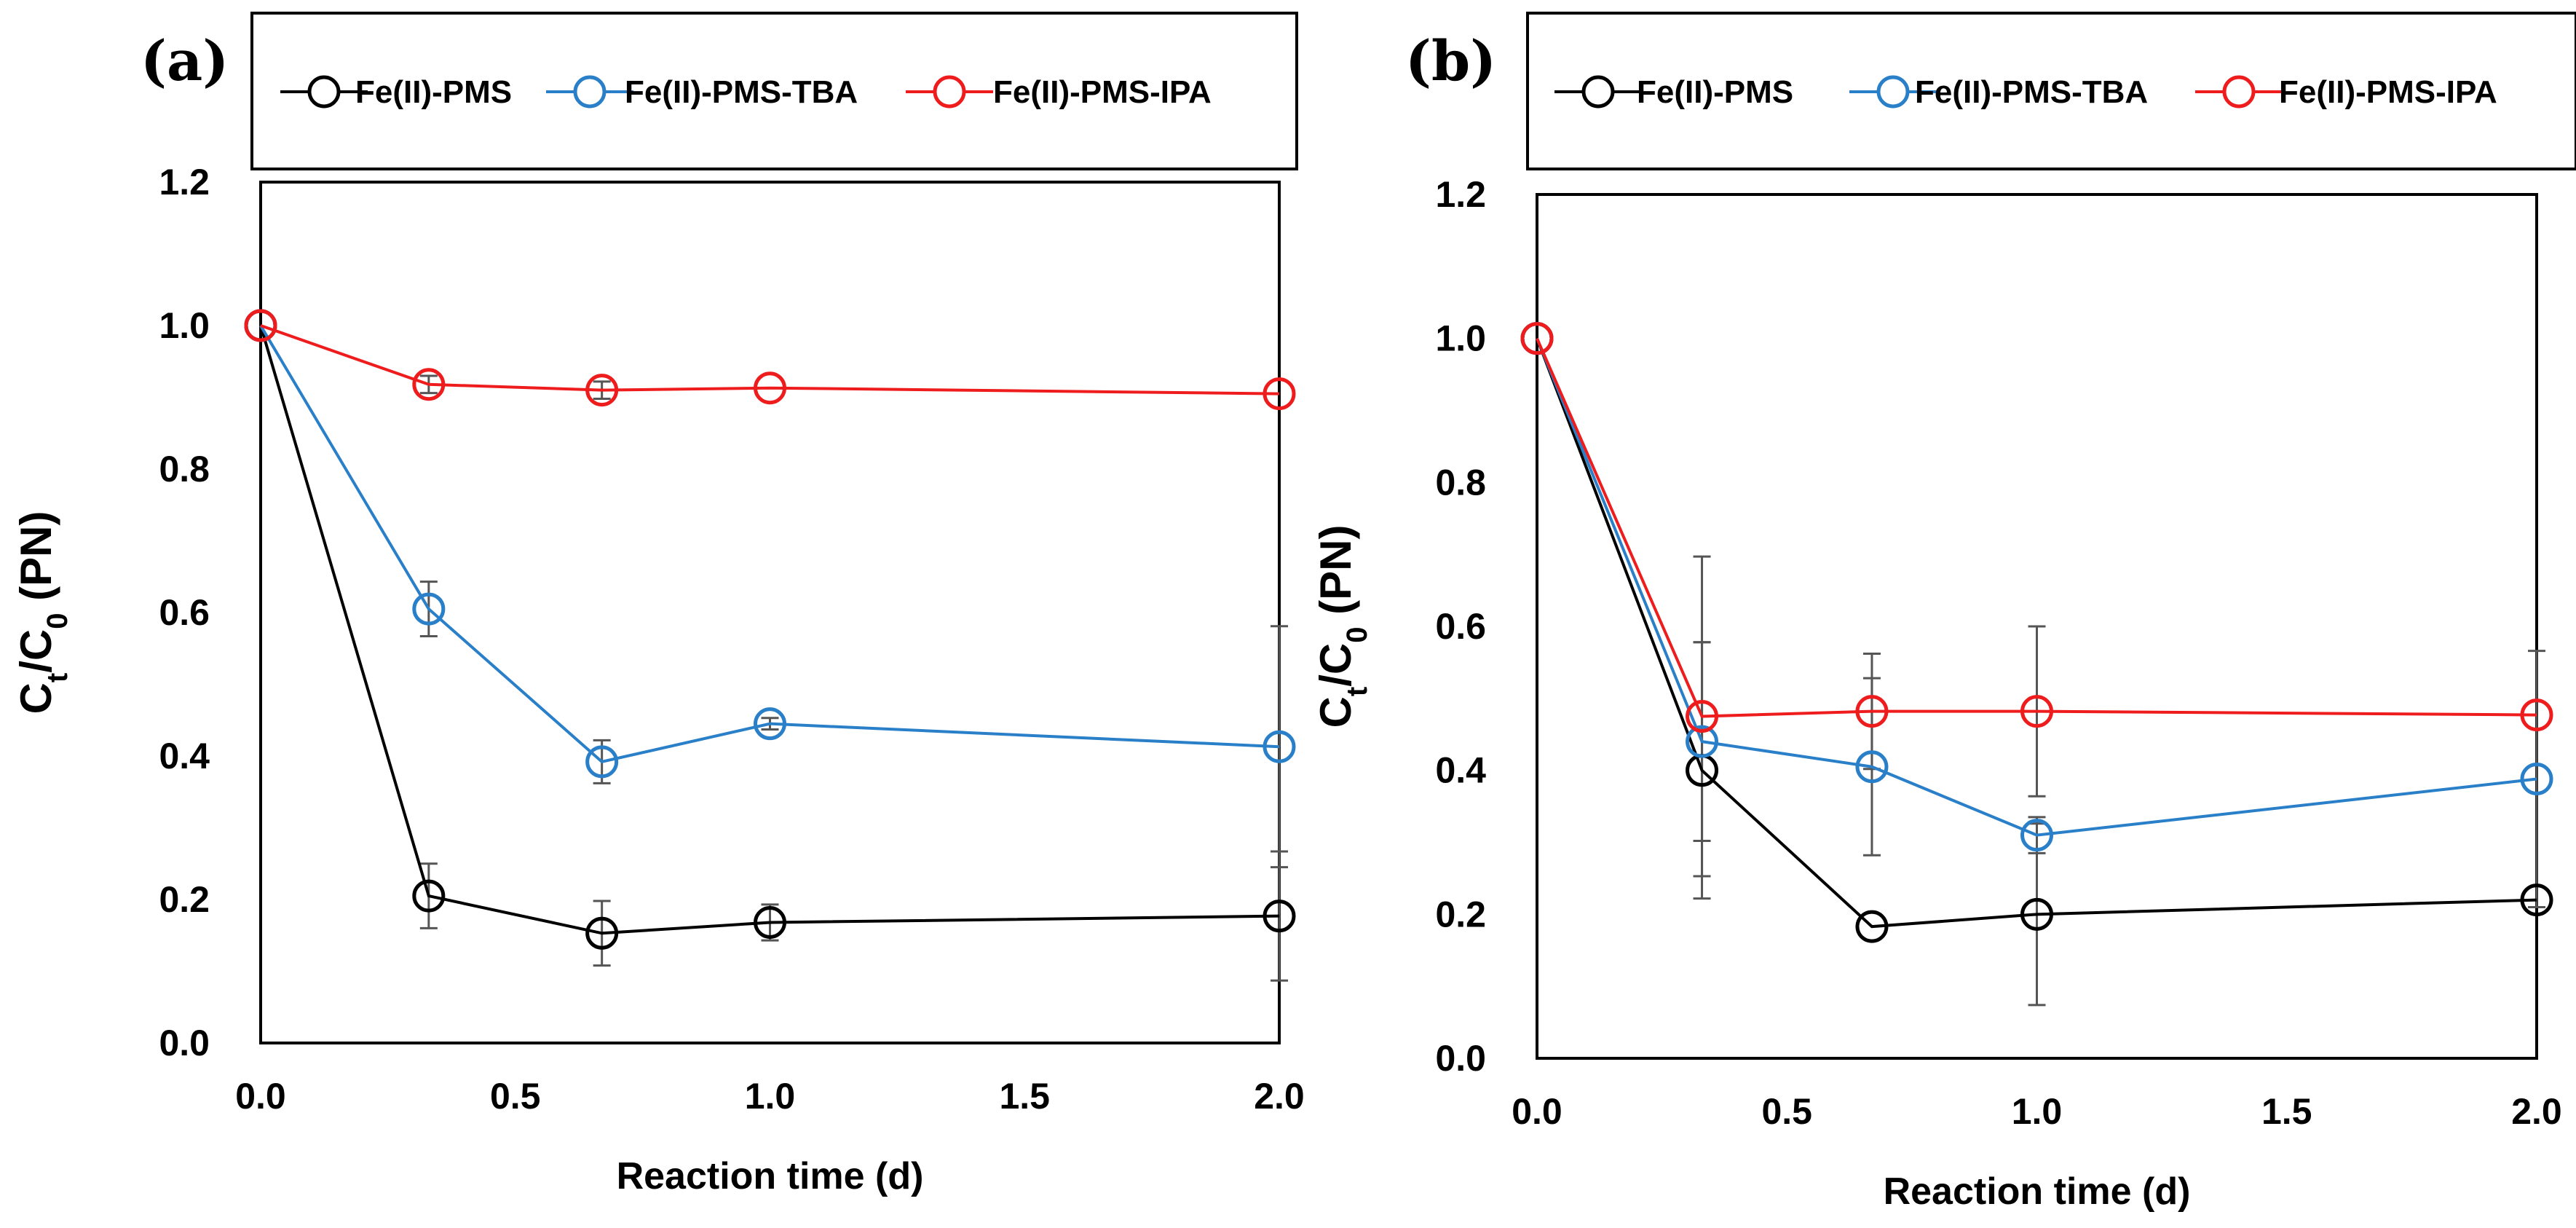 The width and height of the screenshot is (2576, 1228). I want to click on panel-label: (b), so click(1451, 60).